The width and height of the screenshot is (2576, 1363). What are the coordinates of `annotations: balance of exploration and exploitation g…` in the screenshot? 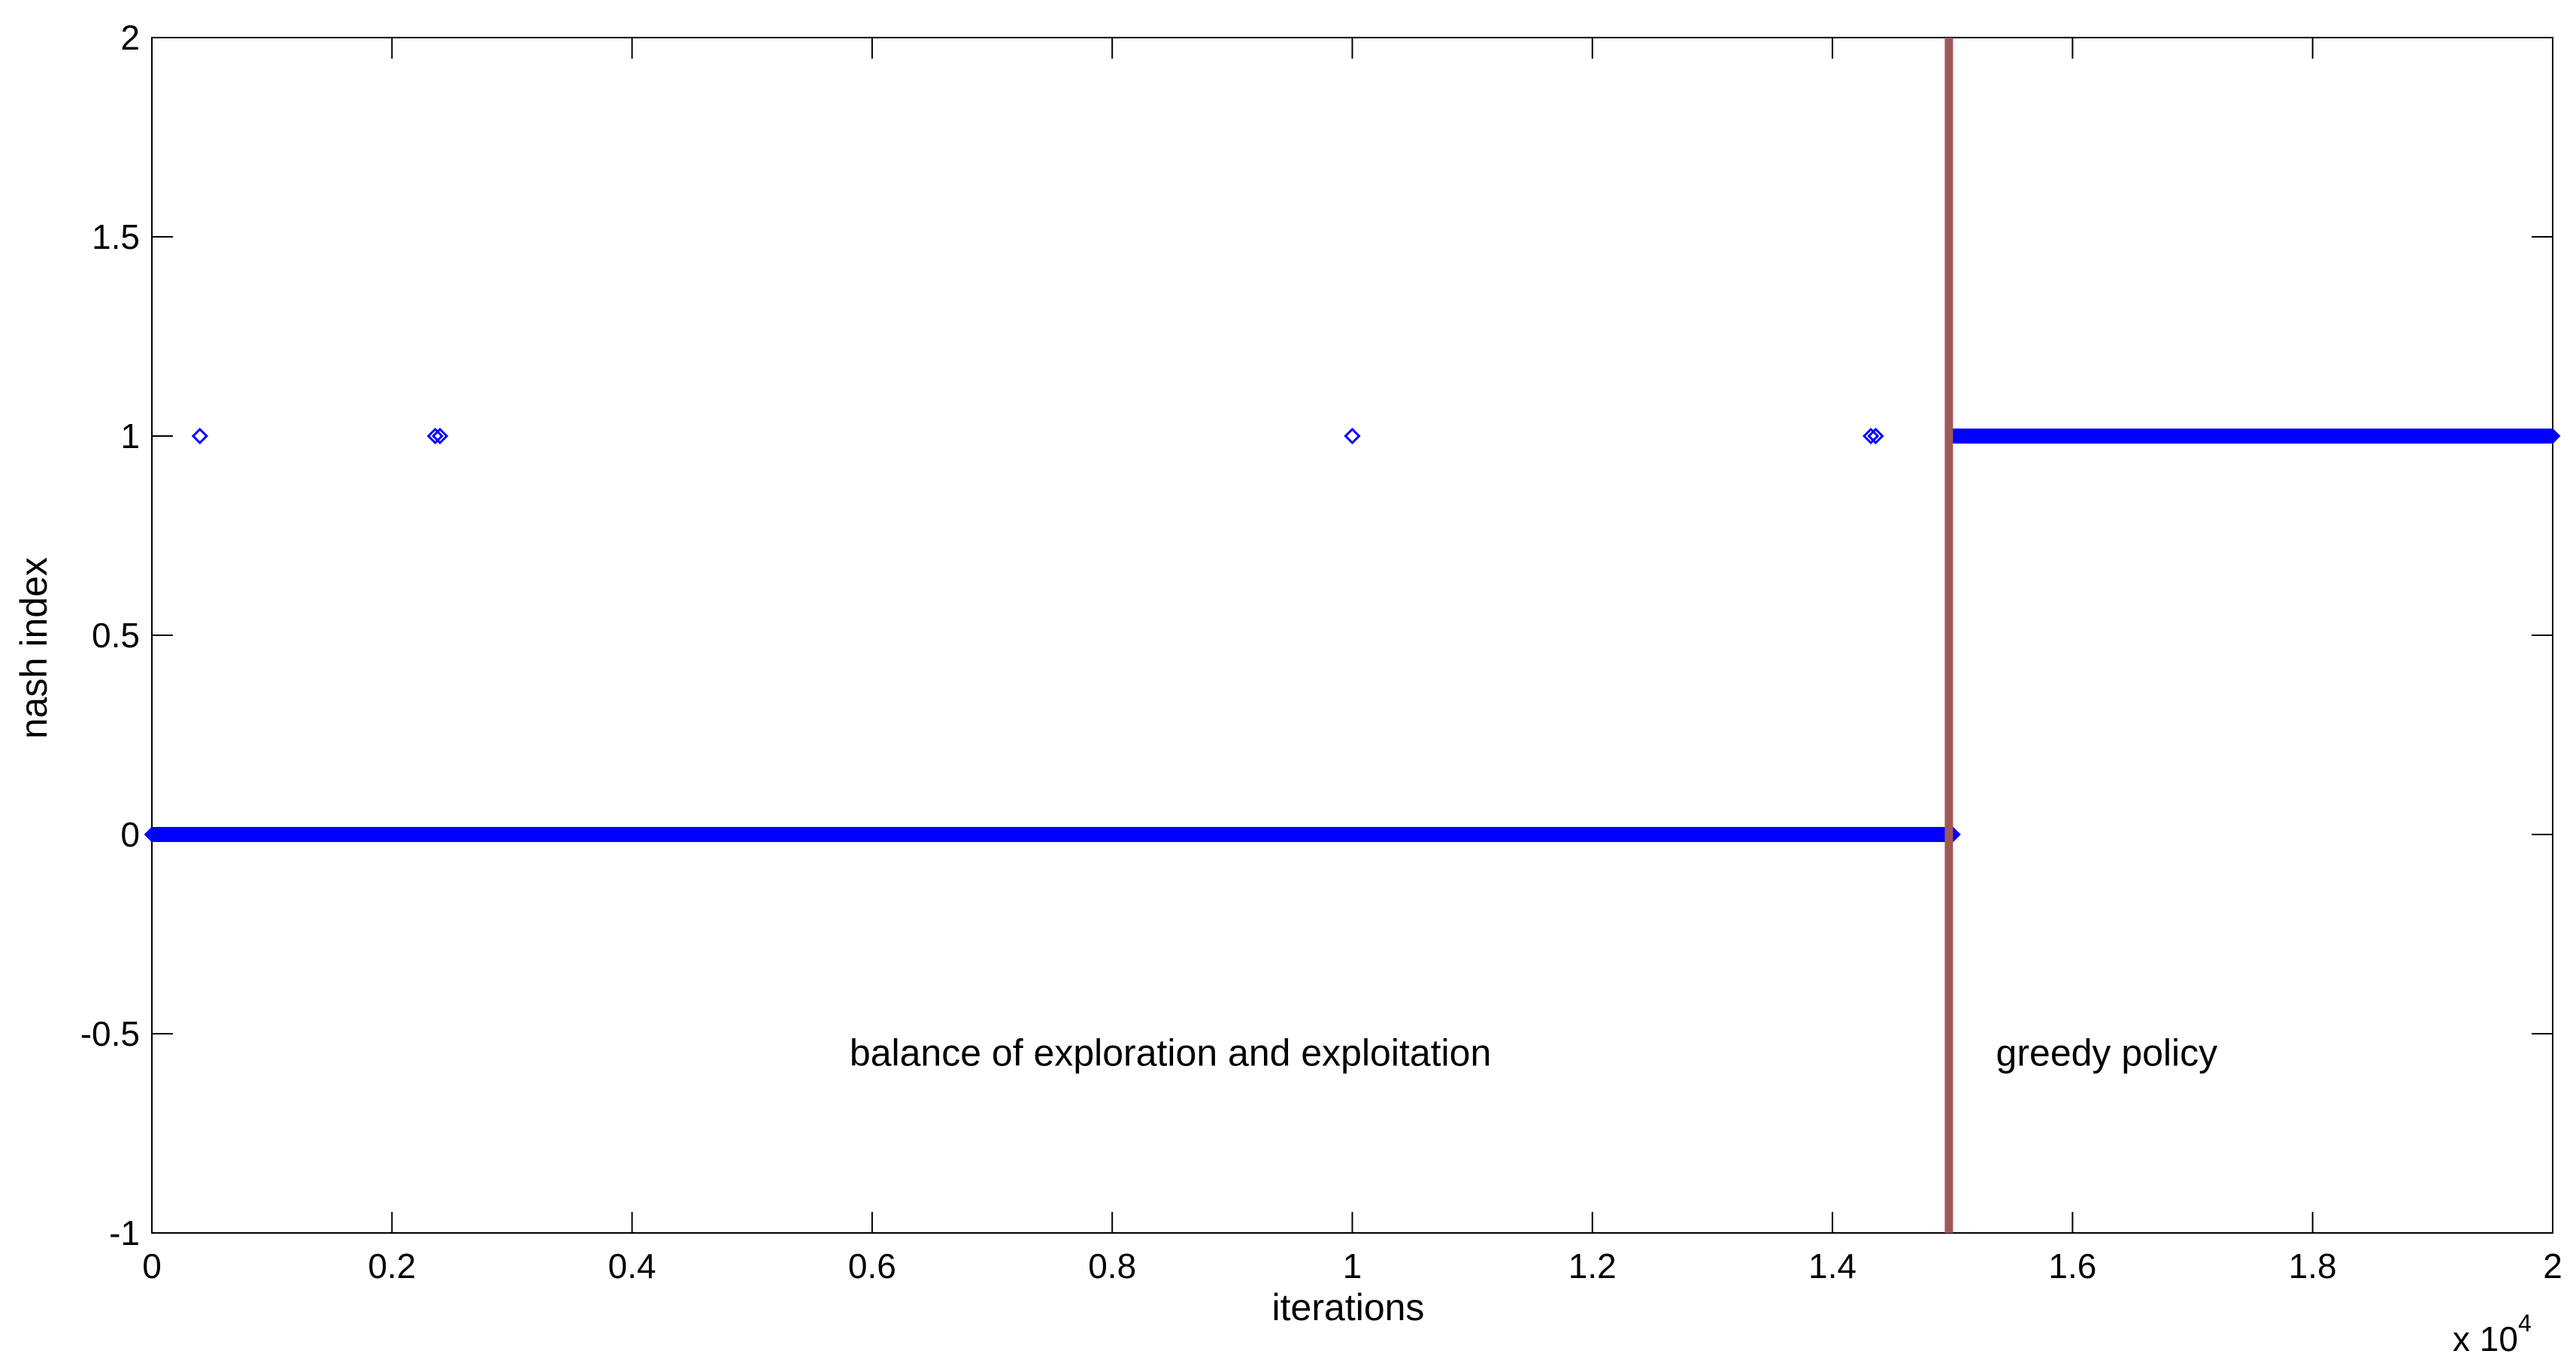 It's located at (1533, 1052).